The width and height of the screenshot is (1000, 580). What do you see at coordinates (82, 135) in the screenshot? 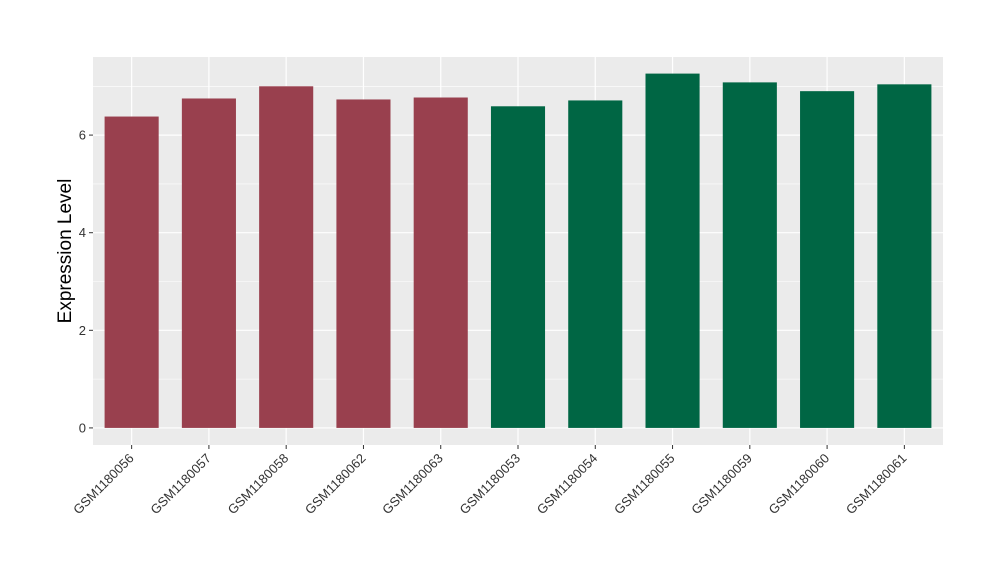
I see `y-tick-label: 6` at bounding box center [82, 135].